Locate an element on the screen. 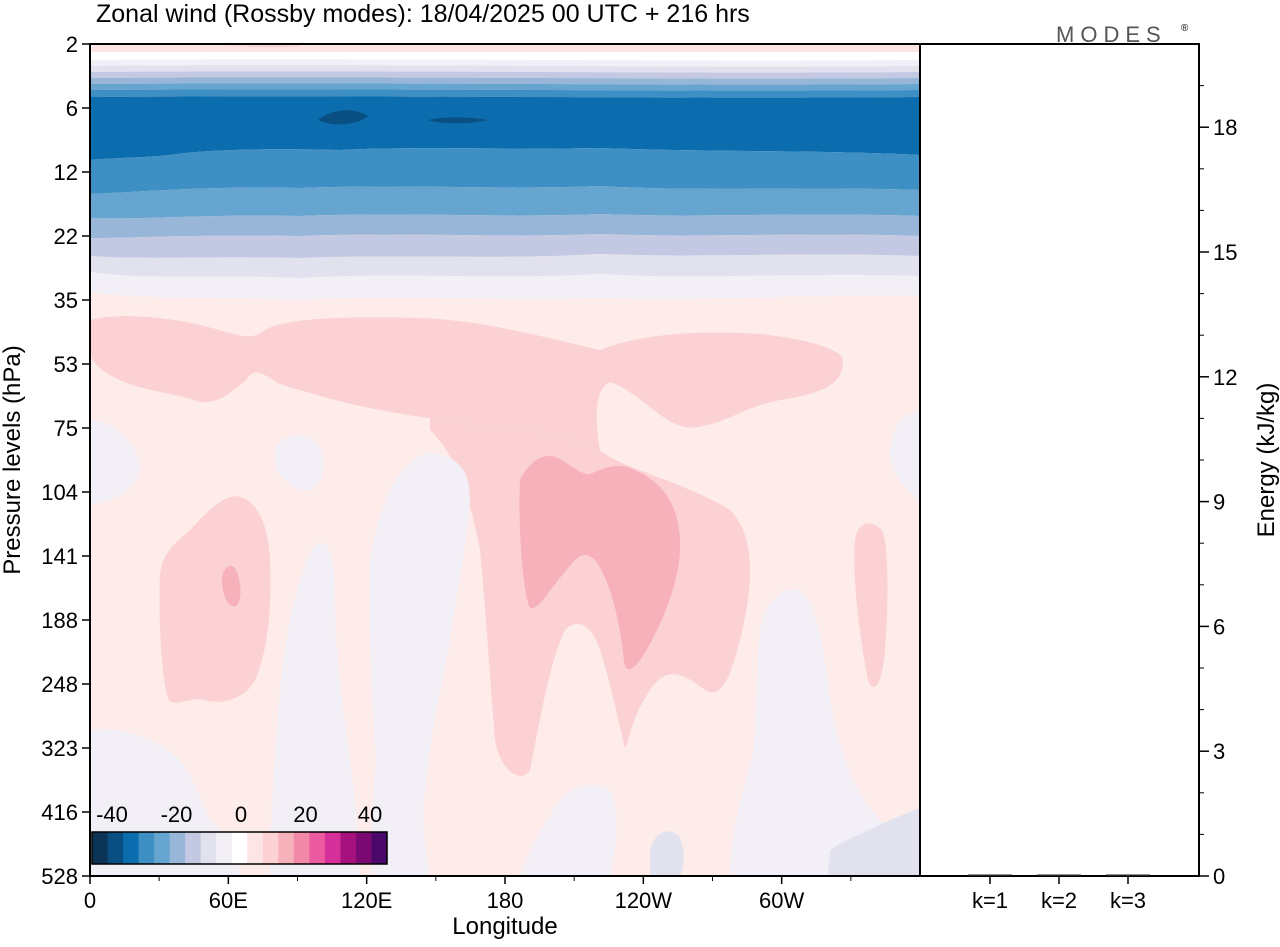  y-tick-label: 104 is located at coordinates (59, 492).